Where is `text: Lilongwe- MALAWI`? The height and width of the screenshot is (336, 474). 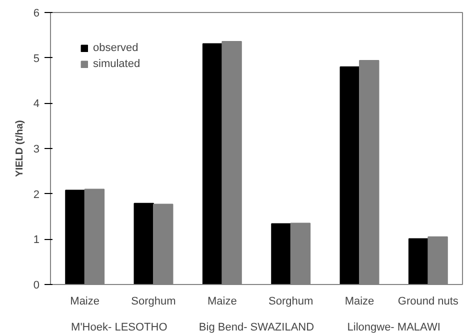 text: Lilongwe- MALAWI is located at coordinates (393, 328).